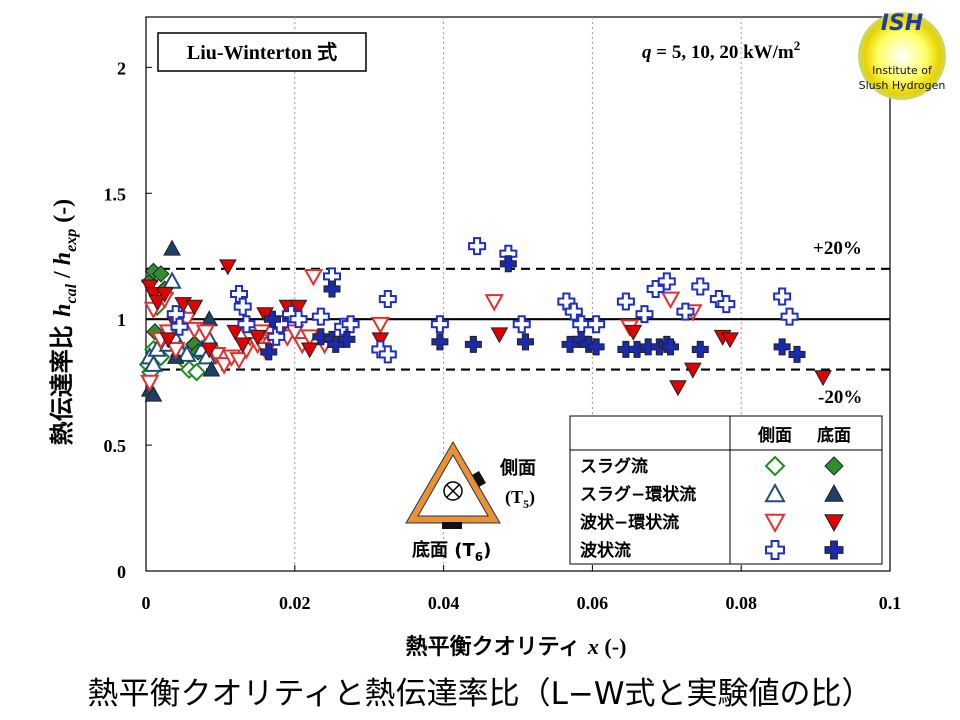  Describe the element at coordinates (837, 248) in the screenshot. I see `plus-20-label: +20%` at that location.